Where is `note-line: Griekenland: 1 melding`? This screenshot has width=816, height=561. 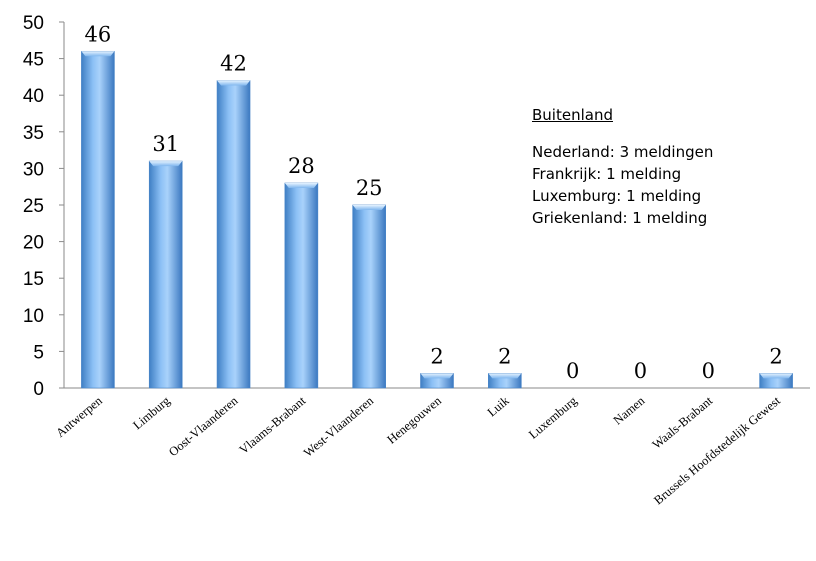 note-line: Griekenland: 1 melding is located at coordinates (620, 218).